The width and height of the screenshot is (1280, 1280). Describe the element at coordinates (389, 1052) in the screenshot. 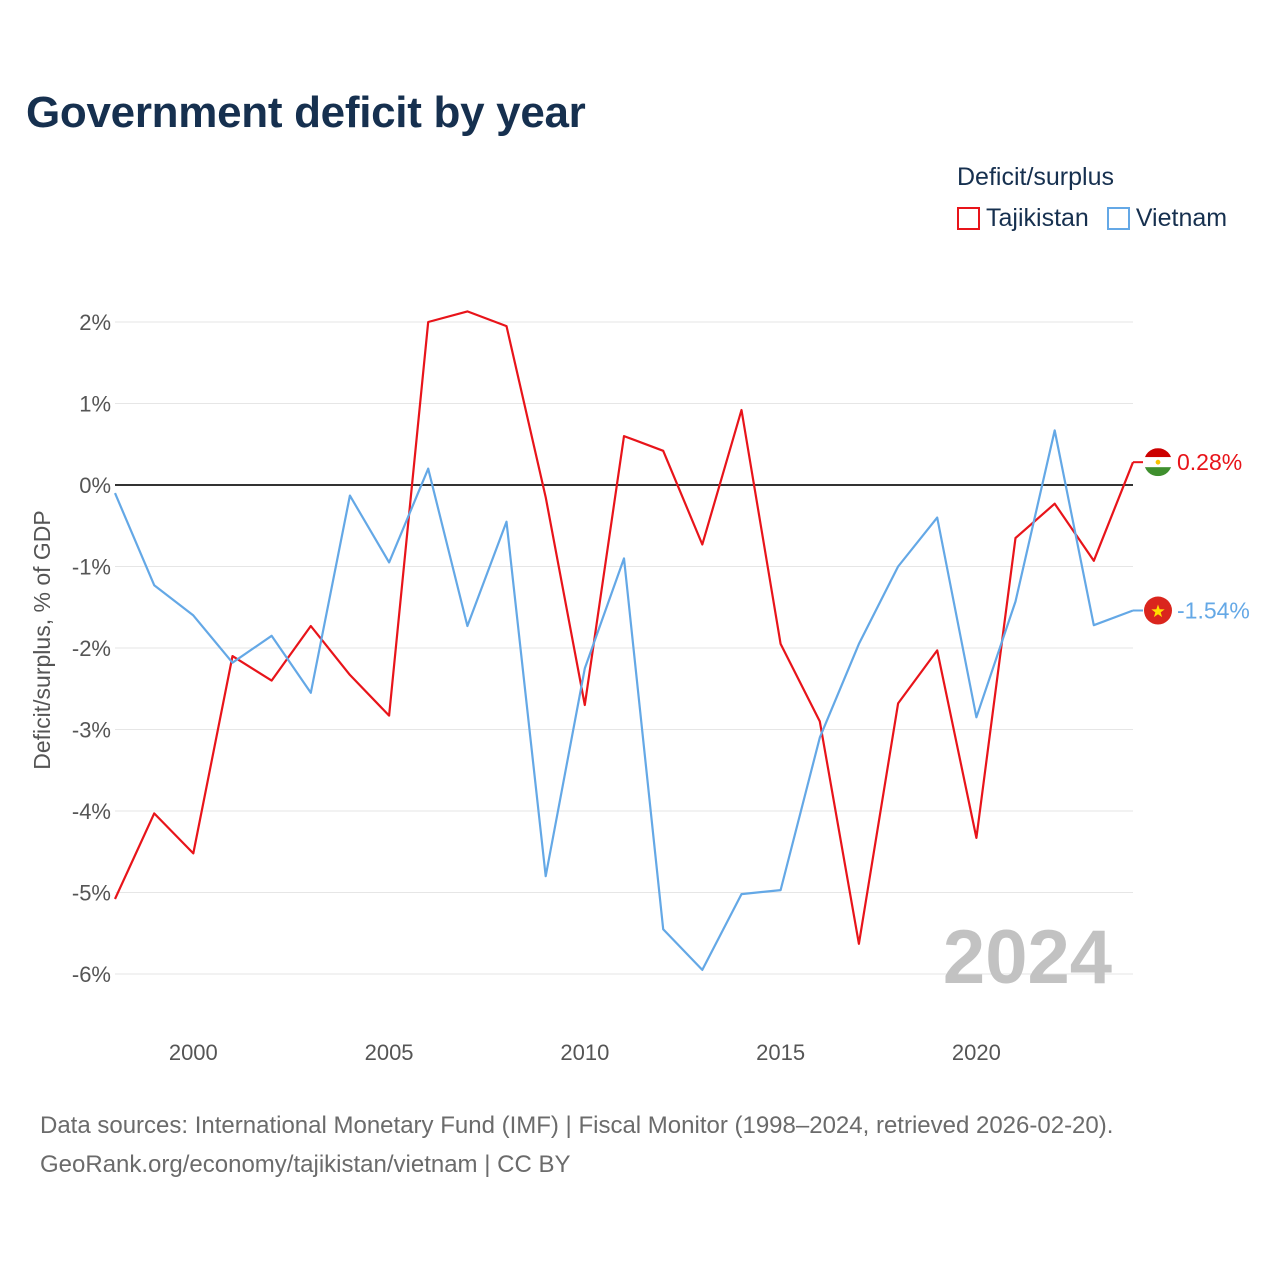

I see `x-tick-label: 2005` at that location.